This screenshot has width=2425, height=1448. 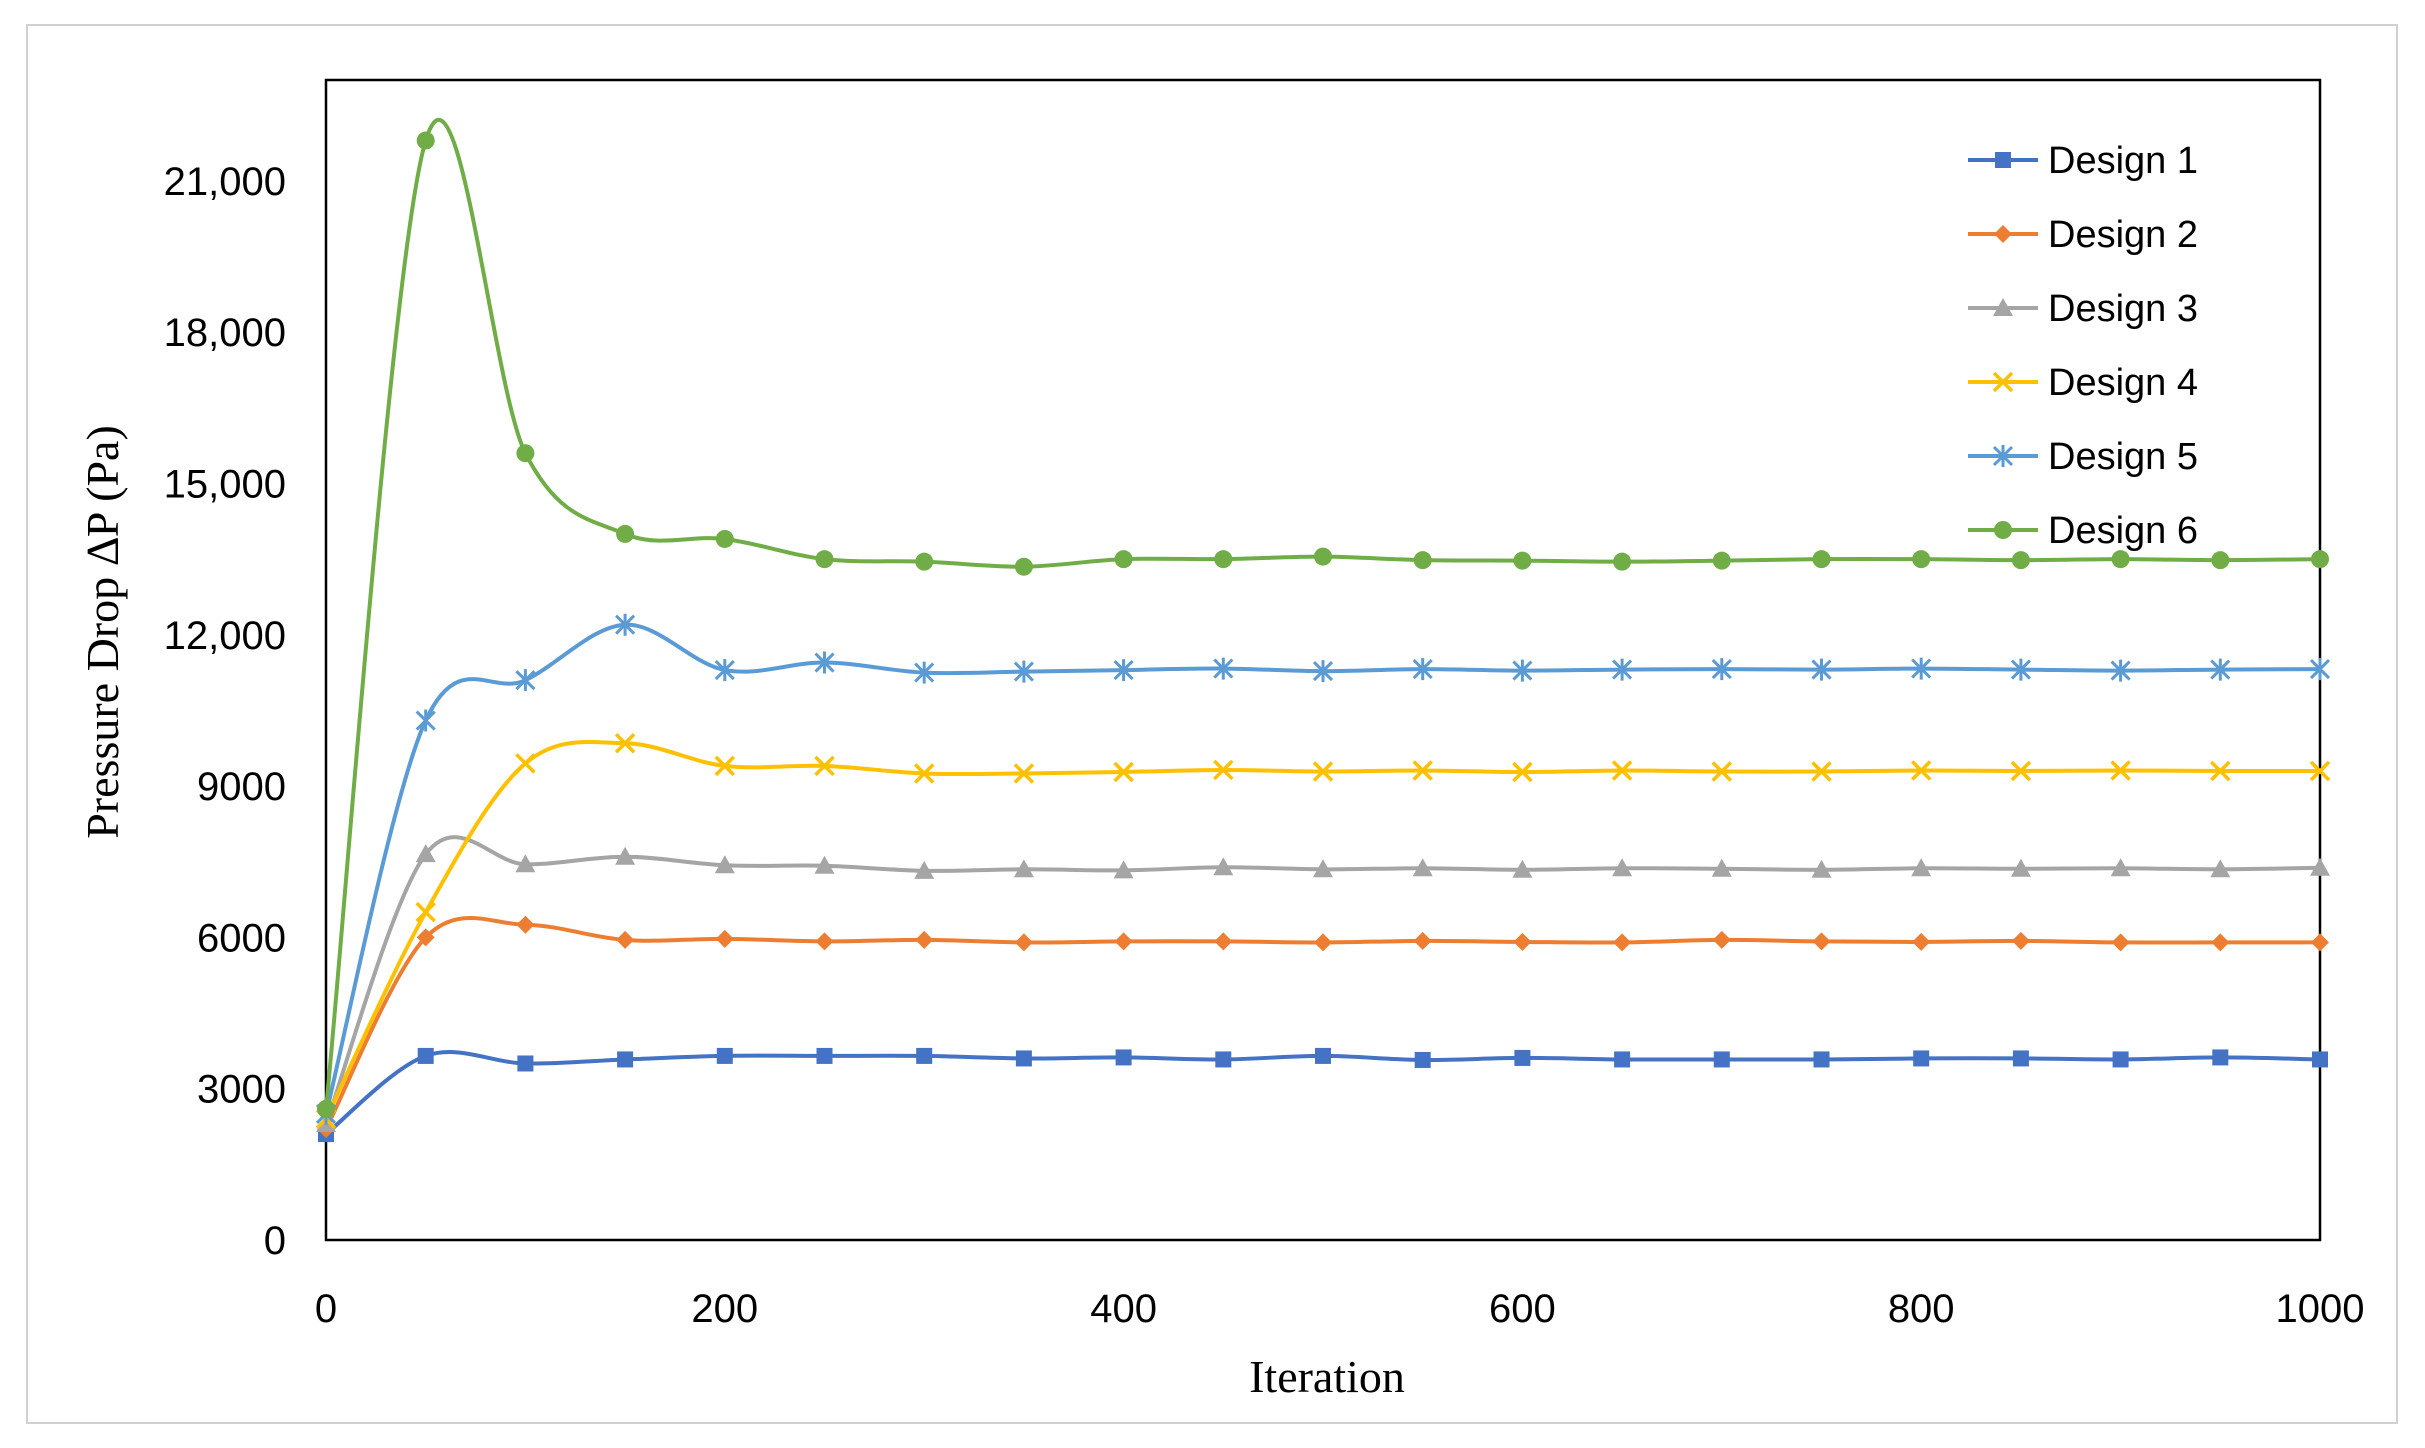 I want to click on legend-label: Design 4, so click(x=2123, y=383).